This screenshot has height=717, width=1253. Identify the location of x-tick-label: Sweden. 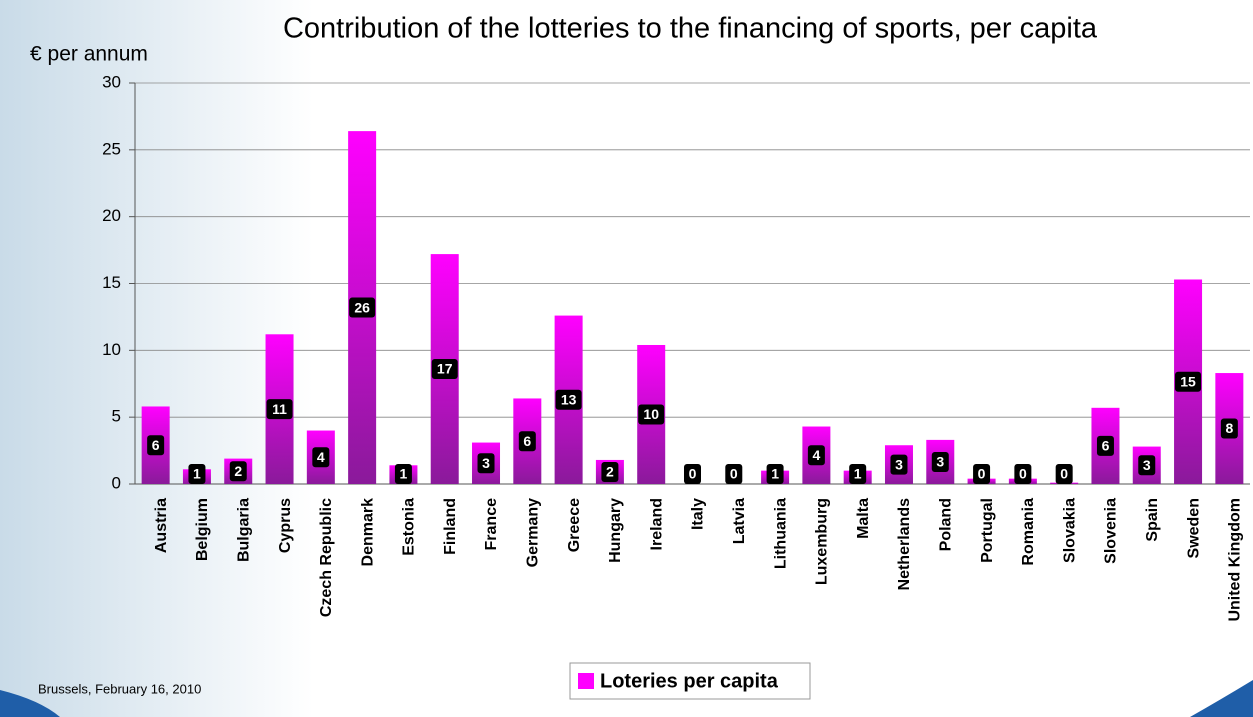
(1193, 528).